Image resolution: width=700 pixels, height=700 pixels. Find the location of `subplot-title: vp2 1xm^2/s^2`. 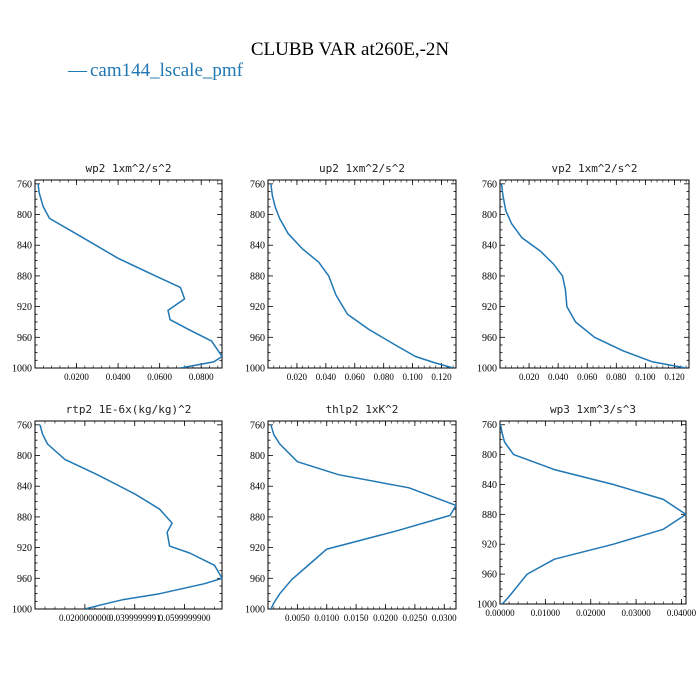

subplot-title: vp2 1xm^2/s^2 is located at coordinates (594, 168).